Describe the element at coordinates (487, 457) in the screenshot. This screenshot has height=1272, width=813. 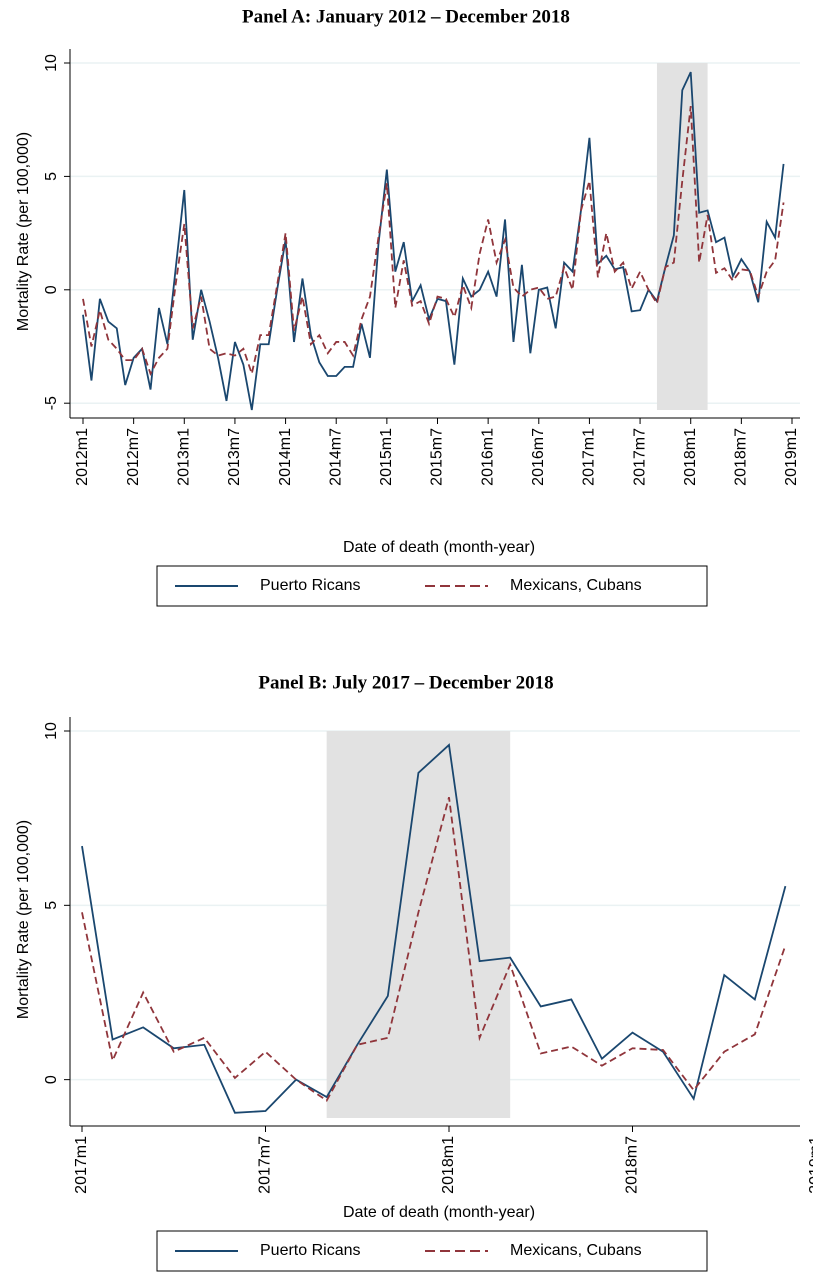
I see `x-tick-label: 2016m1` at that location.